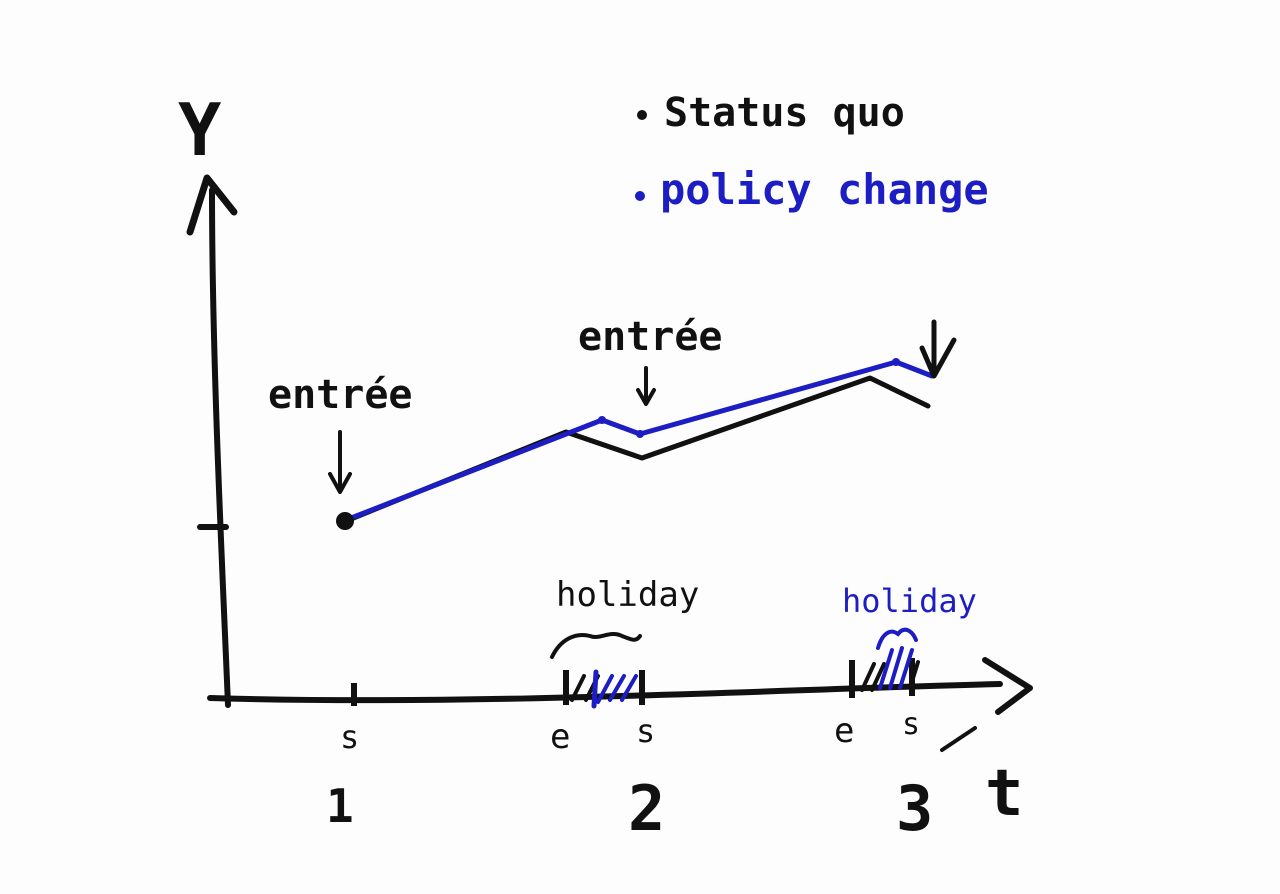 This screenshot has height=894, width=1280. What do you see at coordinates (637, 449) in the screenshot?
I see `status-quo-line` at bounding box center [637, 449].